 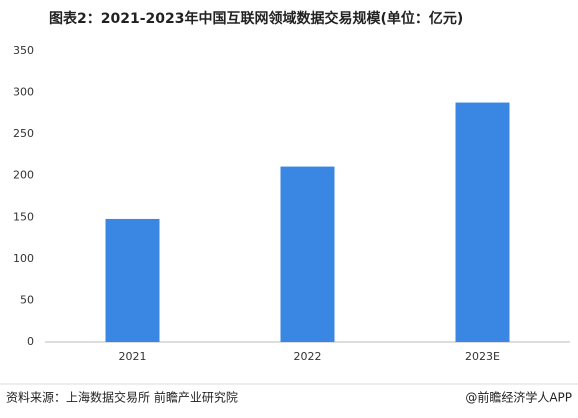 I want to click on y-tick-label: 50, so click(x=27, y=299).